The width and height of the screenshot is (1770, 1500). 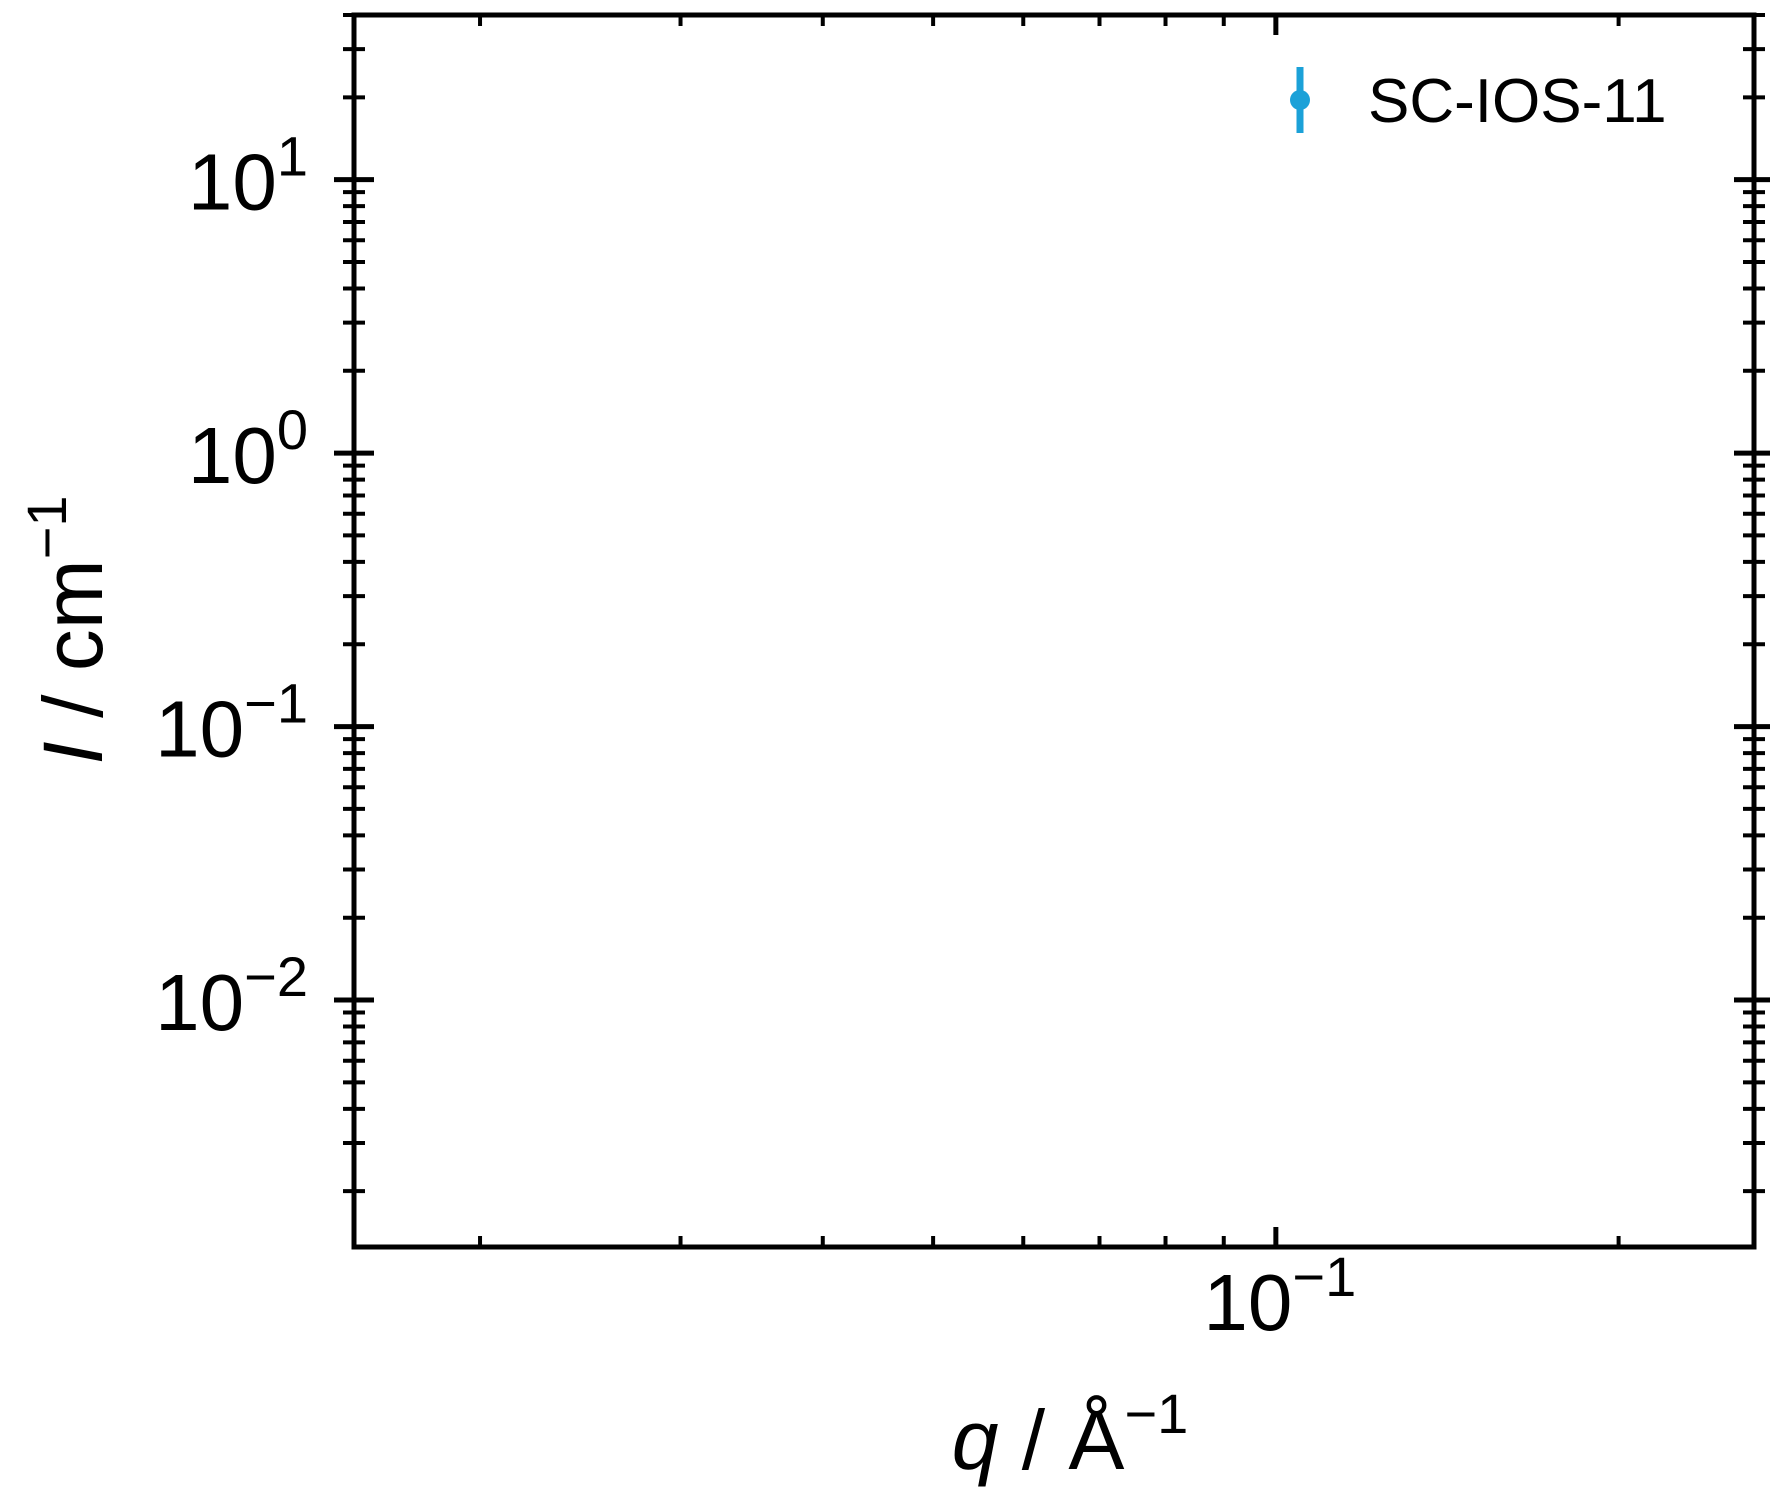 I want to click on x-tick-label: 10−1, so click(x=1279, y=1296).